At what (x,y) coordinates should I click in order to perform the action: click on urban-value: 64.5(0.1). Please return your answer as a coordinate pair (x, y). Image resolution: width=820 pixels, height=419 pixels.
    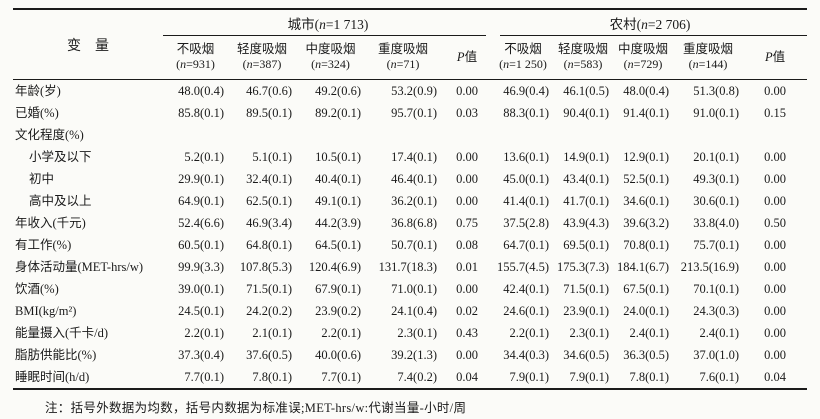
    Looking at the image, I should click on (338, 245).